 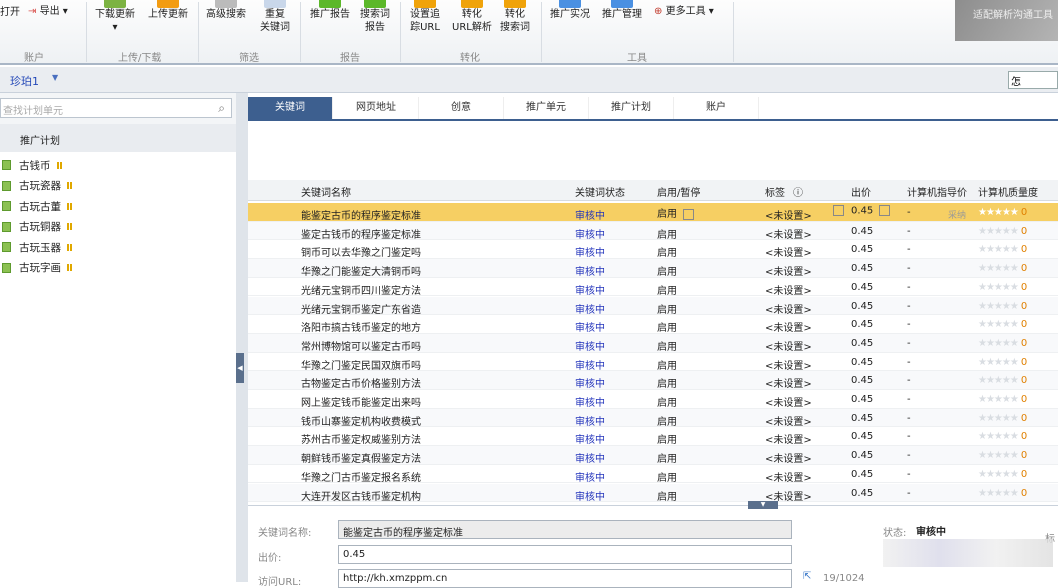 What do you see at coordinates (1008, 193) in the screenshot?
I see `column-header: 计算机质量度` at bounding box center [1008, 193].